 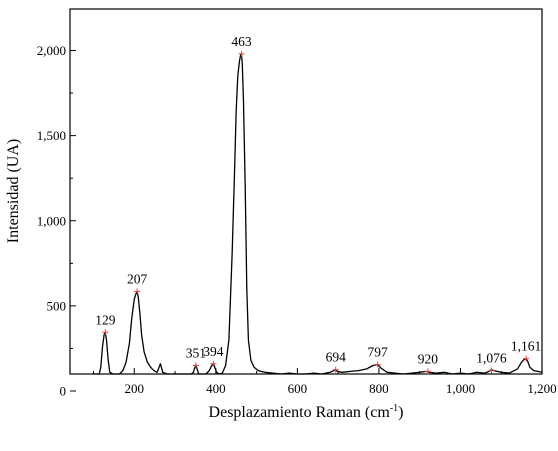 I want to click on x-tick-label: 1,200, so click(x=541, y=388).